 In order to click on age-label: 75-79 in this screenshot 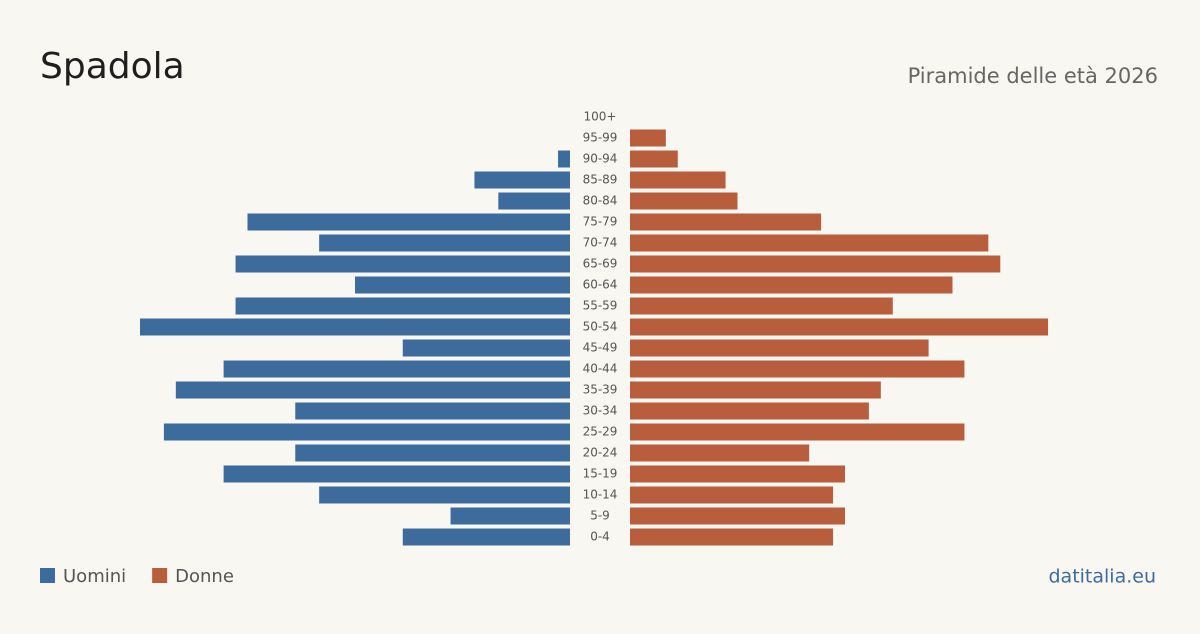, I will do `click(600, 222)`.